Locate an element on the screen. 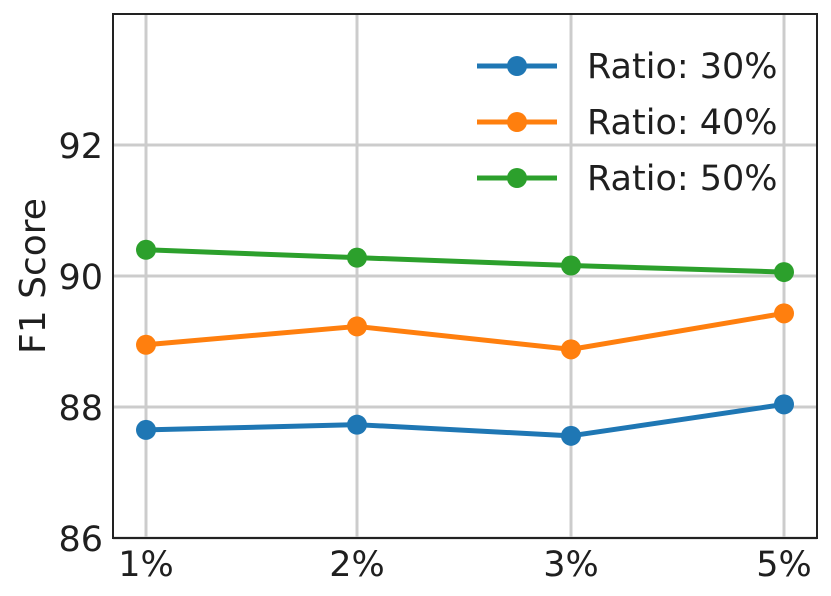 This screenshot has height=596, width=831. y-tick-label: 86 is located at coordinates (80, 540).